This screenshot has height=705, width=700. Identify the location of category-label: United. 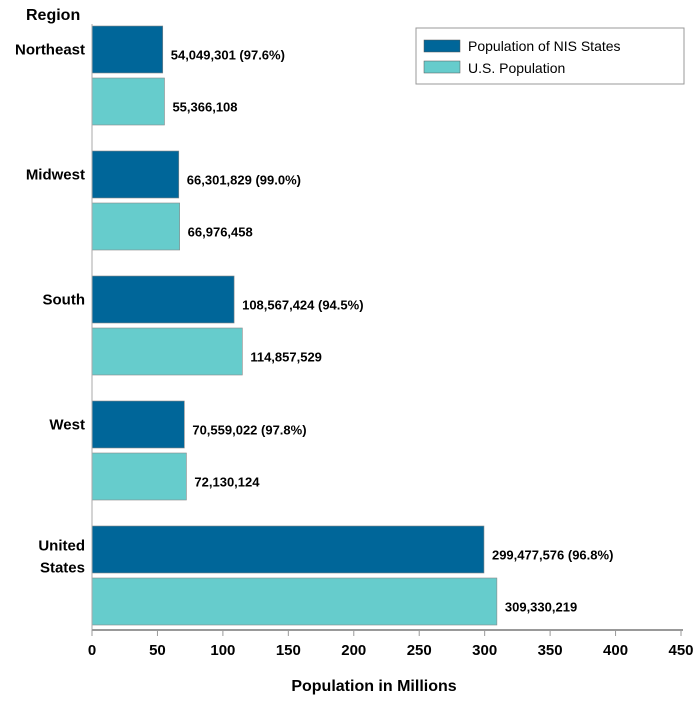
(61, 546).